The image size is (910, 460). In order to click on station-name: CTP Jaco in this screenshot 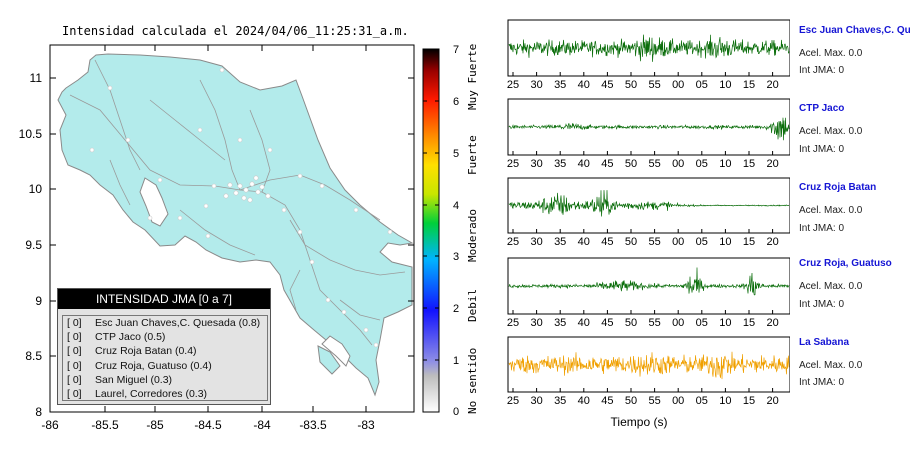, I will do `click(822, 108)`.